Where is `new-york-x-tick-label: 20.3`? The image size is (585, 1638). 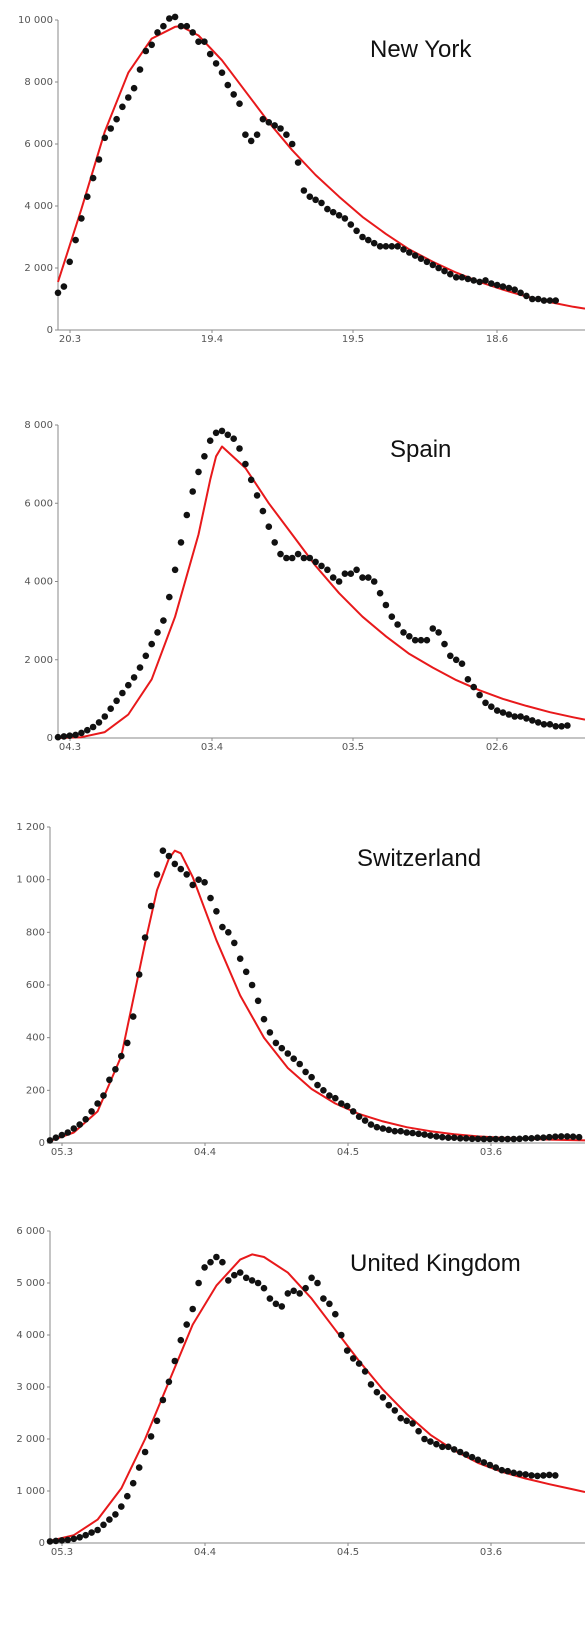 new-york-x-tick-label: 20.3 is located at coordinates (70, 339).